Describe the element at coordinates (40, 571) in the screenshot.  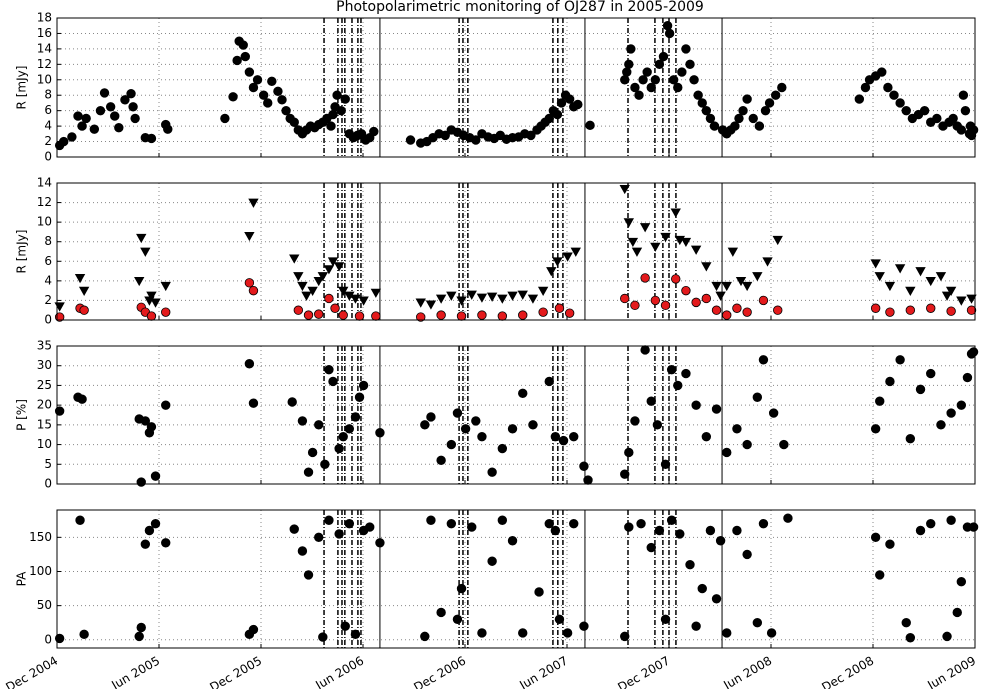
I see `y-tick-label: 100` at that location.